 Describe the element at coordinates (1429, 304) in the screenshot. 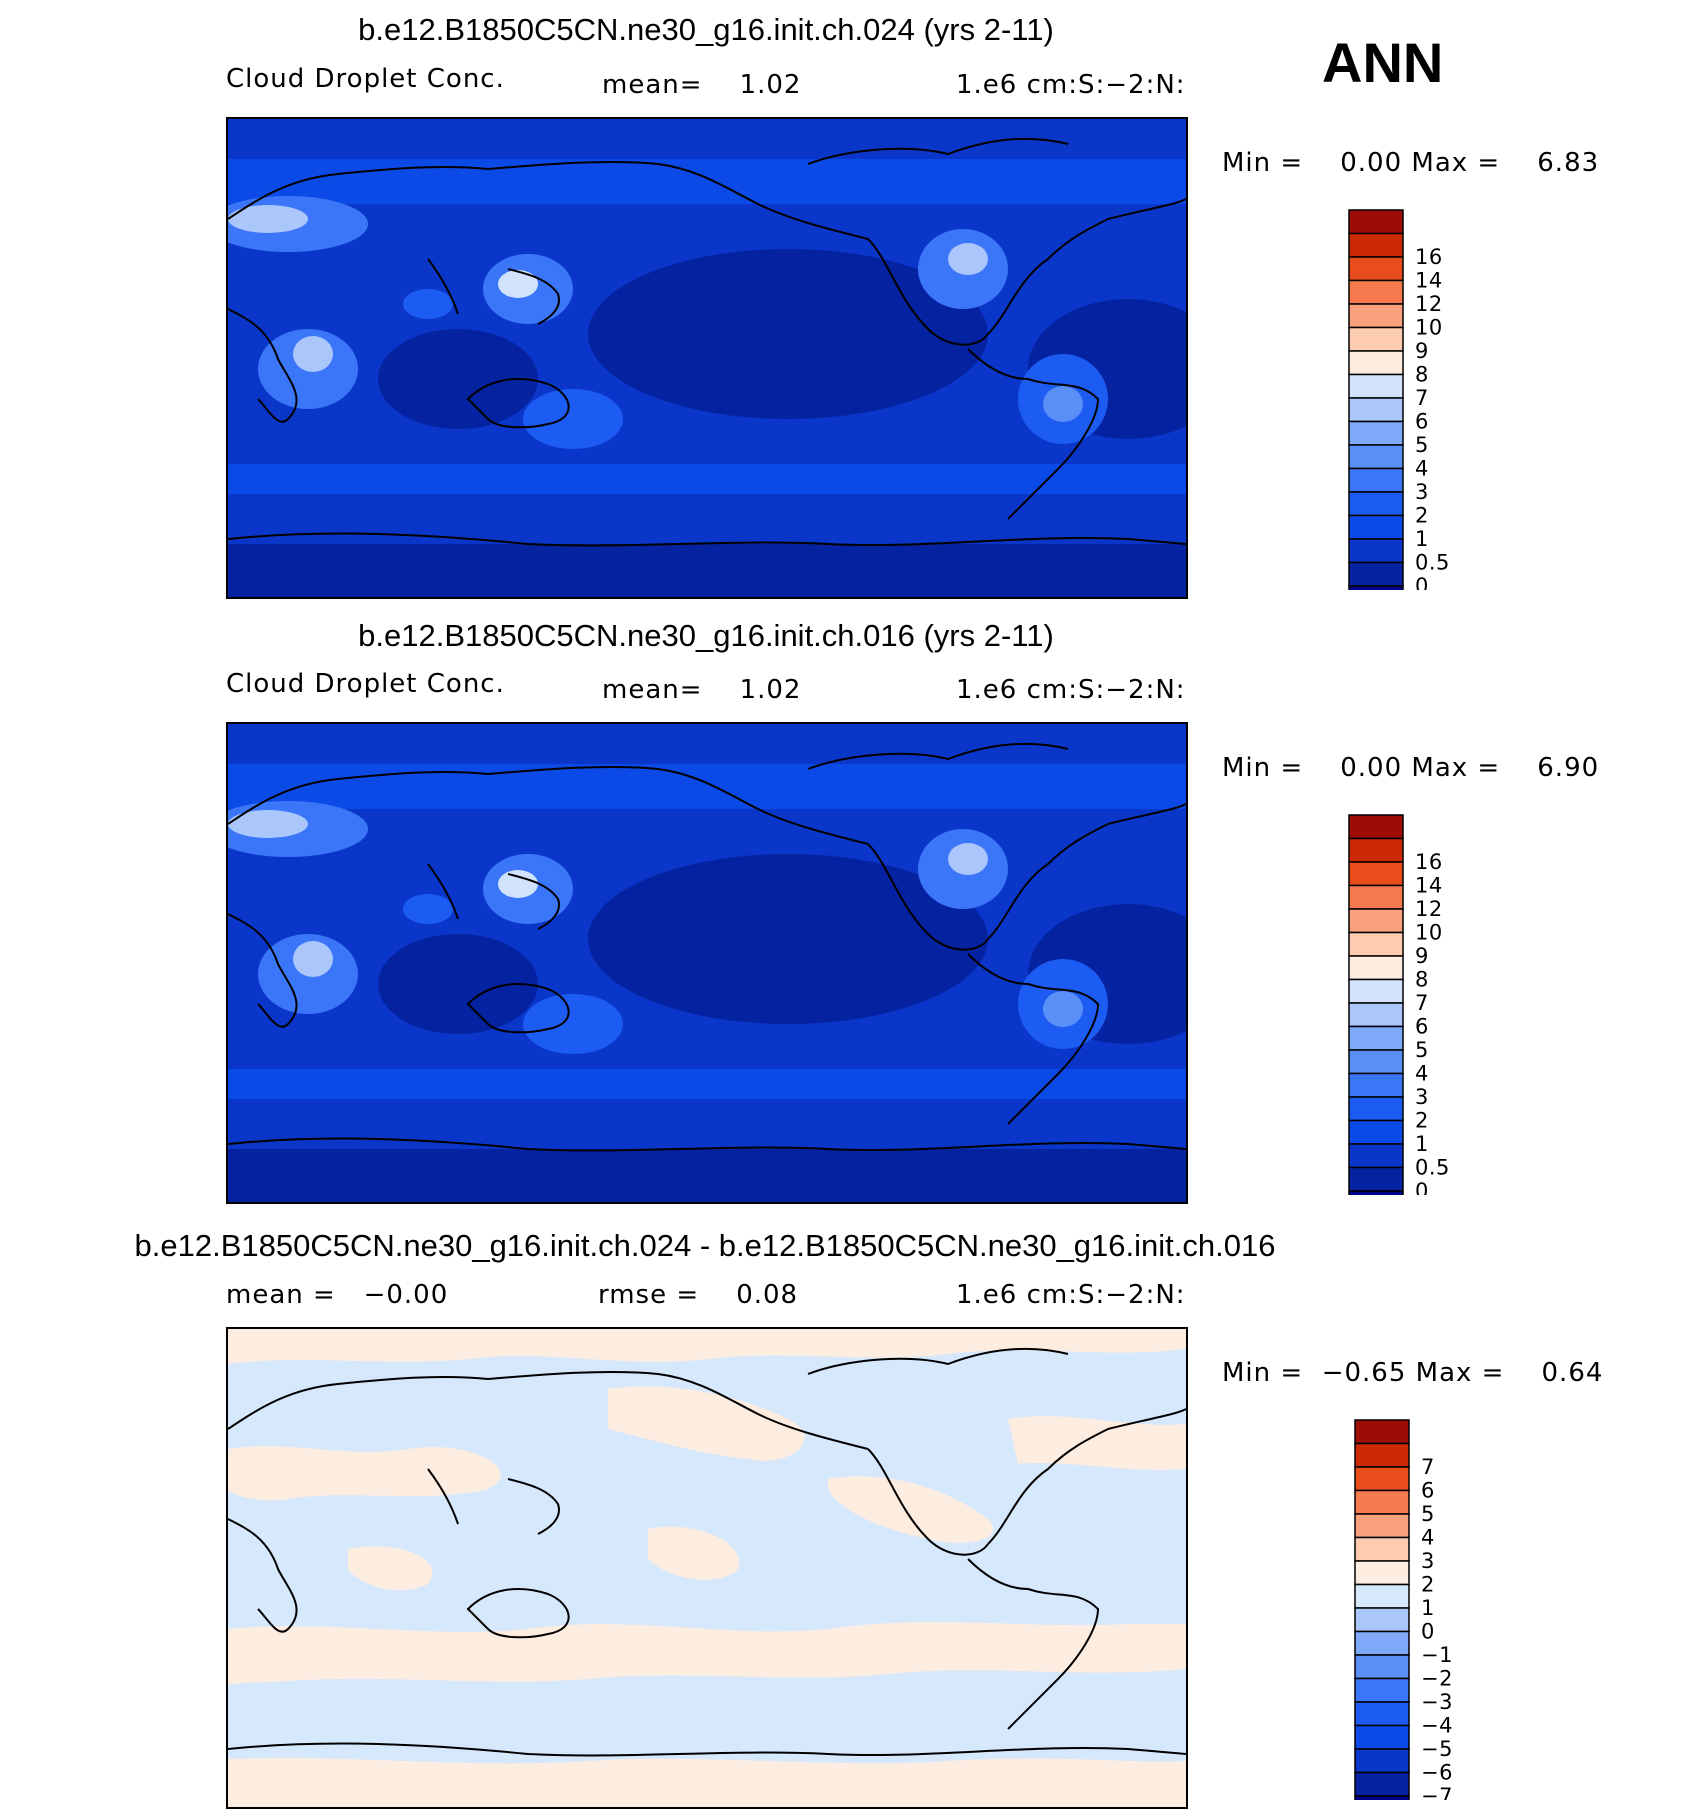

I see `colorbar-tick-label: 12` at that location.